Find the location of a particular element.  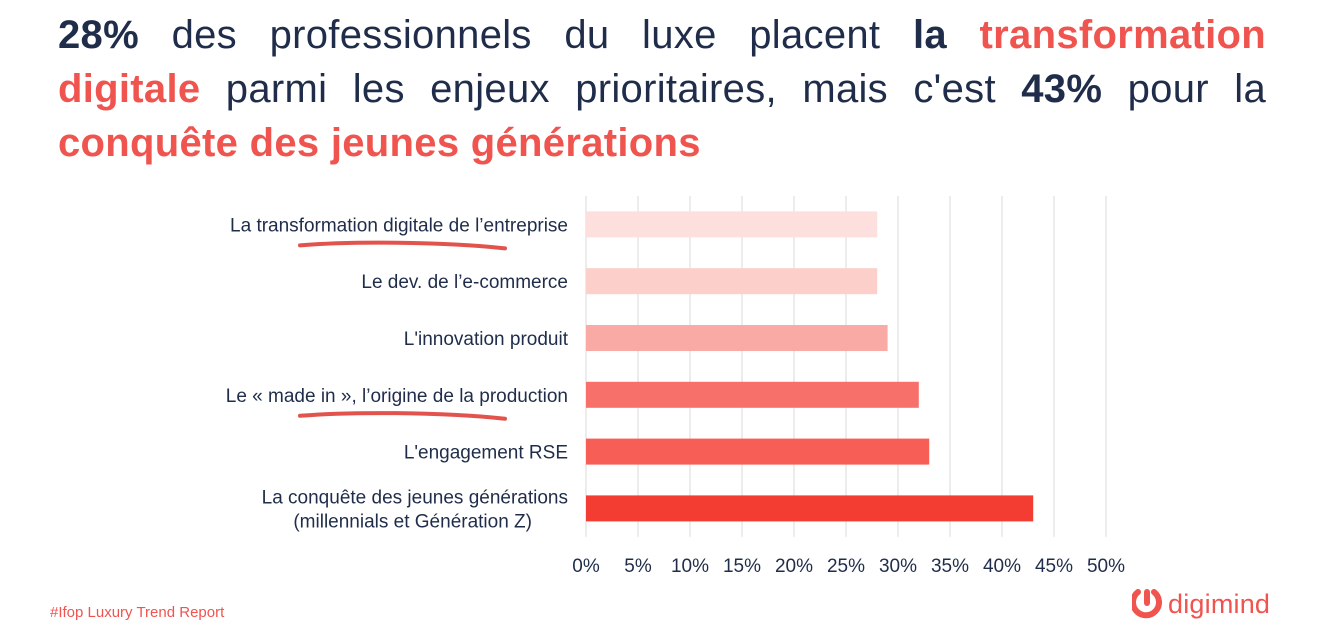

headline-text-3: pour la is located at coordinates (1184, 89).